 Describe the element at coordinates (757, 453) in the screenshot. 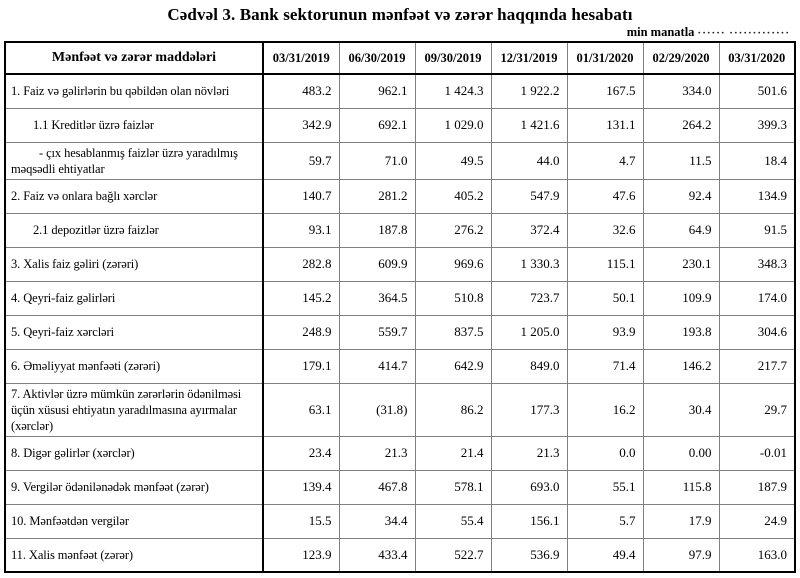

I see `cell-value: -0.01` at that location.